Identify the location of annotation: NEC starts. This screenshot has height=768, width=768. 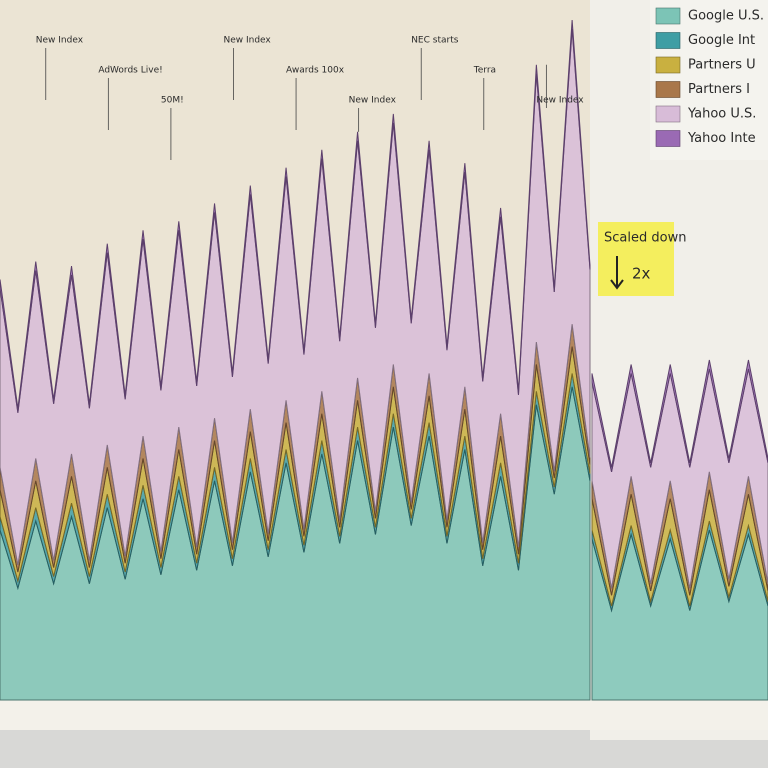
(435, 41).